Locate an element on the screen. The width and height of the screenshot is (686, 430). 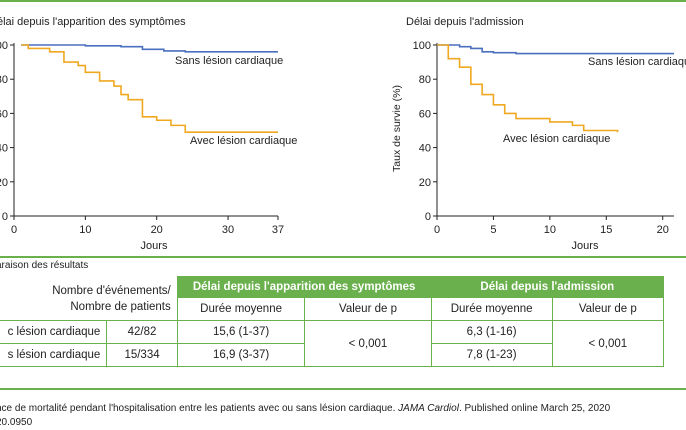
chart-1-title: élai depuis l'apparition des symptômes is located at coordinates (93, 22).